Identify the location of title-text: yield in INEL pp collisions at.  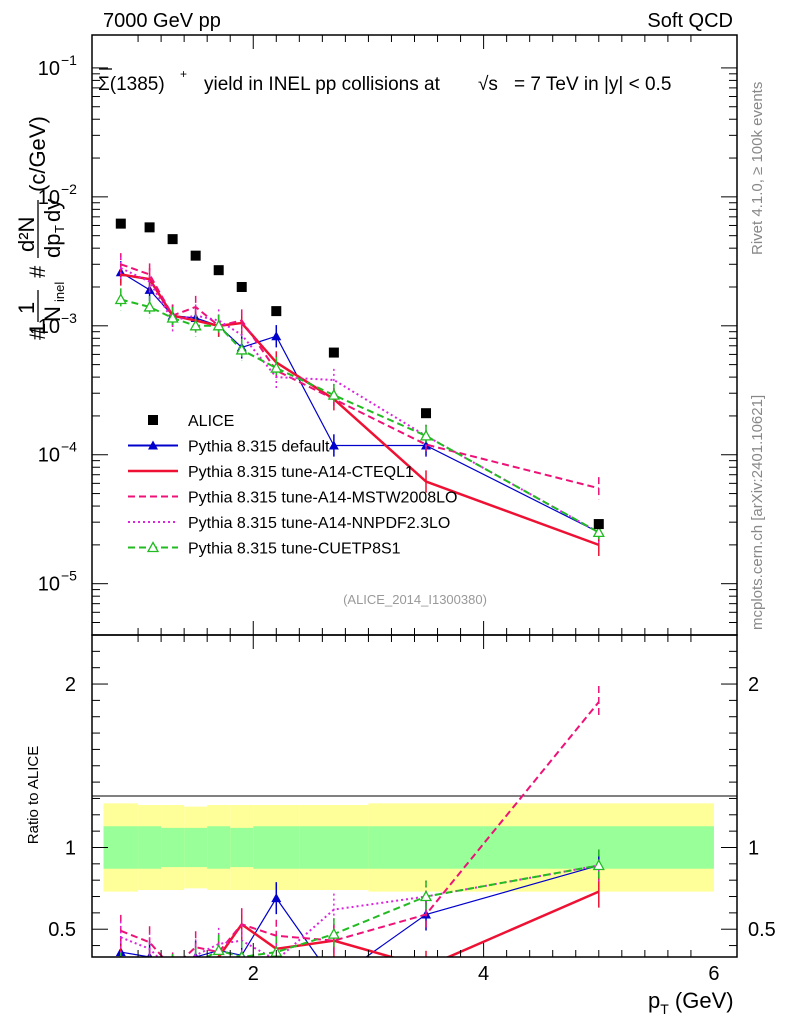
(322, 84).